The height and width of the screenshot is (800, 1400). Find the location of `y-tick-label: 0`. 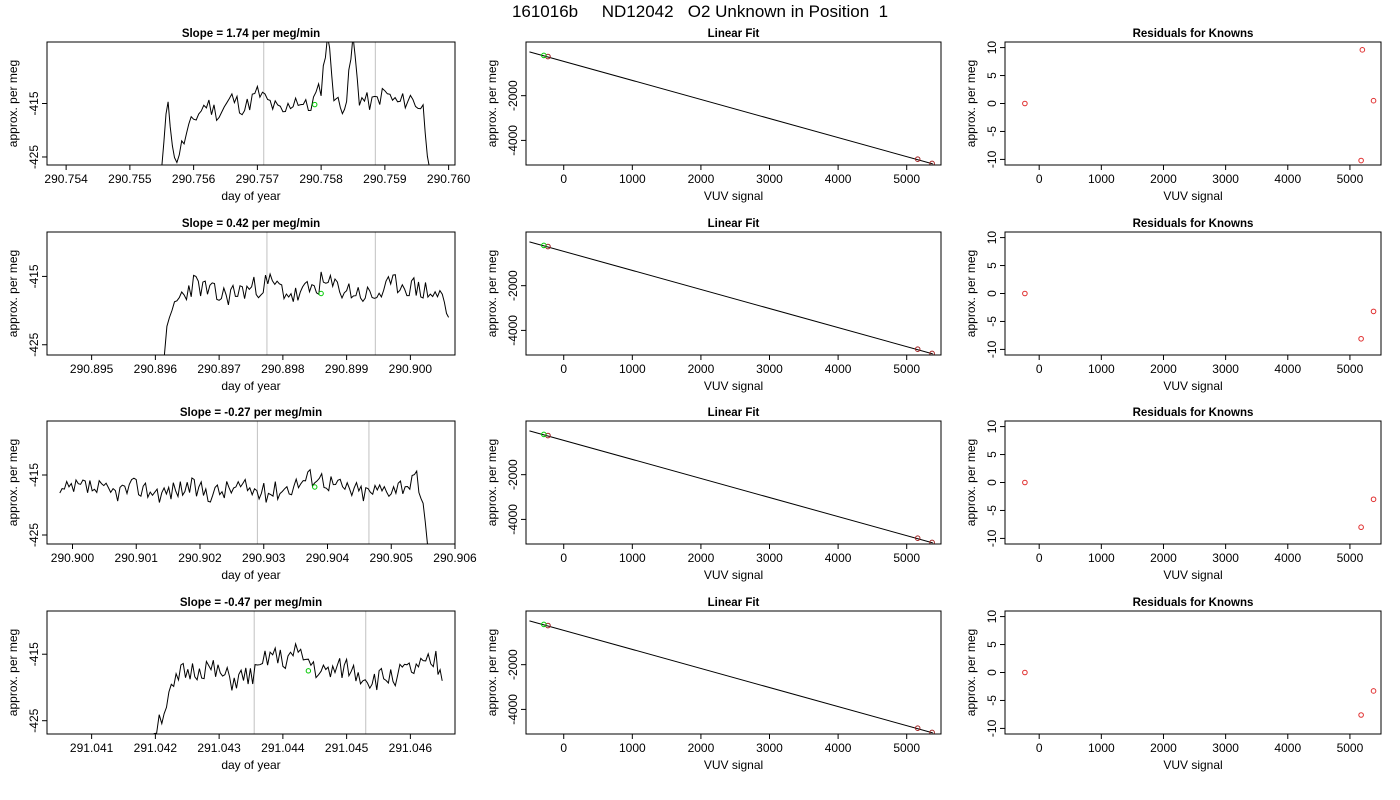

y-tick-label: 0 is located at coordinates (992, 293).